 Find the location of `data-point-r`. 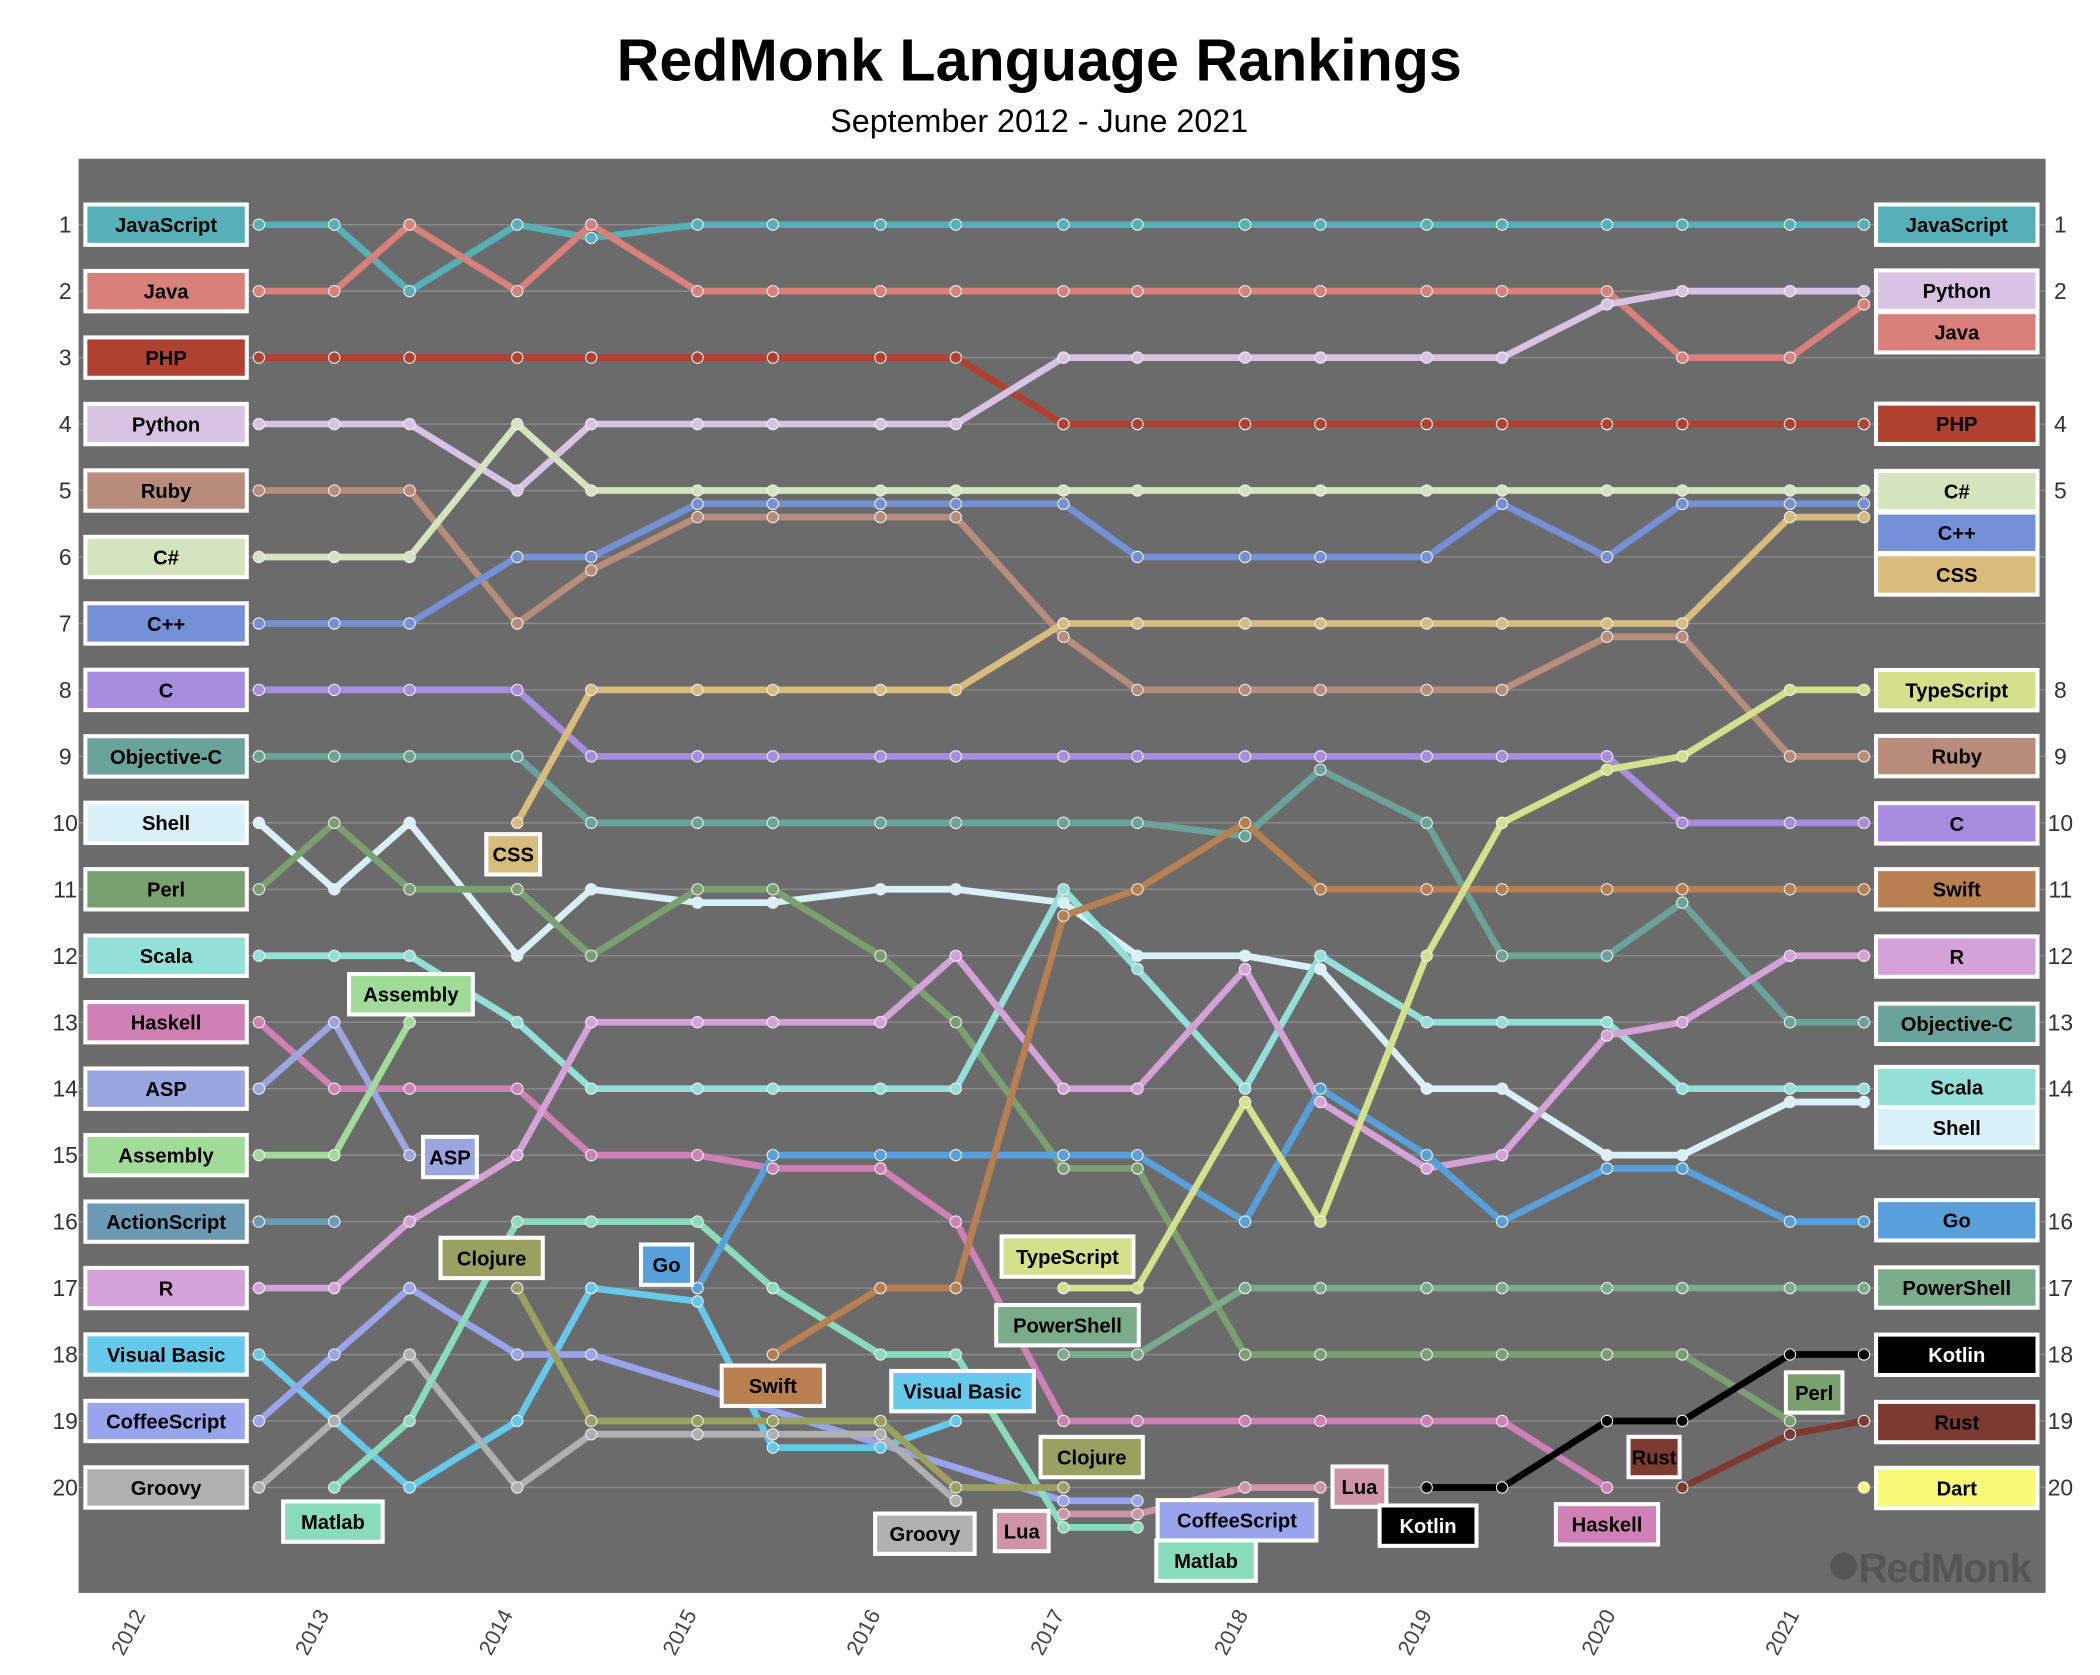

data-point-r is located at coordinates (409, 1221).